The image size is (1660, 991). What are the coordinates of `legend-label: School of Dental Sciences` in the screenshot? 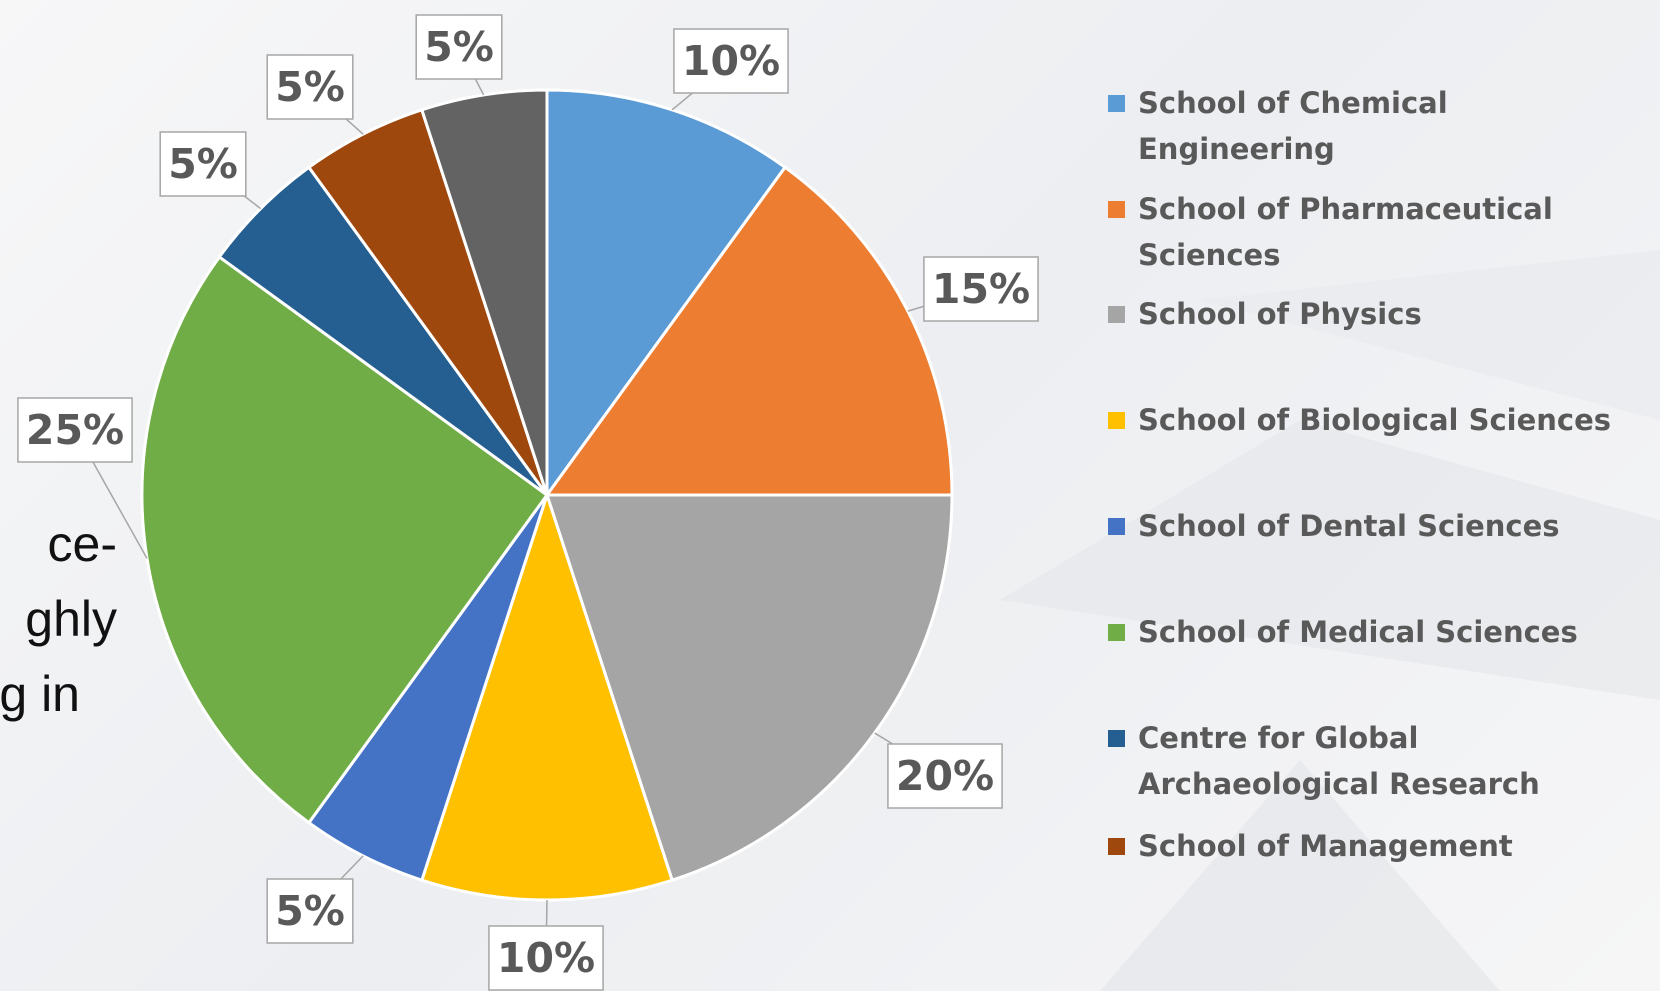 It's located at (1349, 526).